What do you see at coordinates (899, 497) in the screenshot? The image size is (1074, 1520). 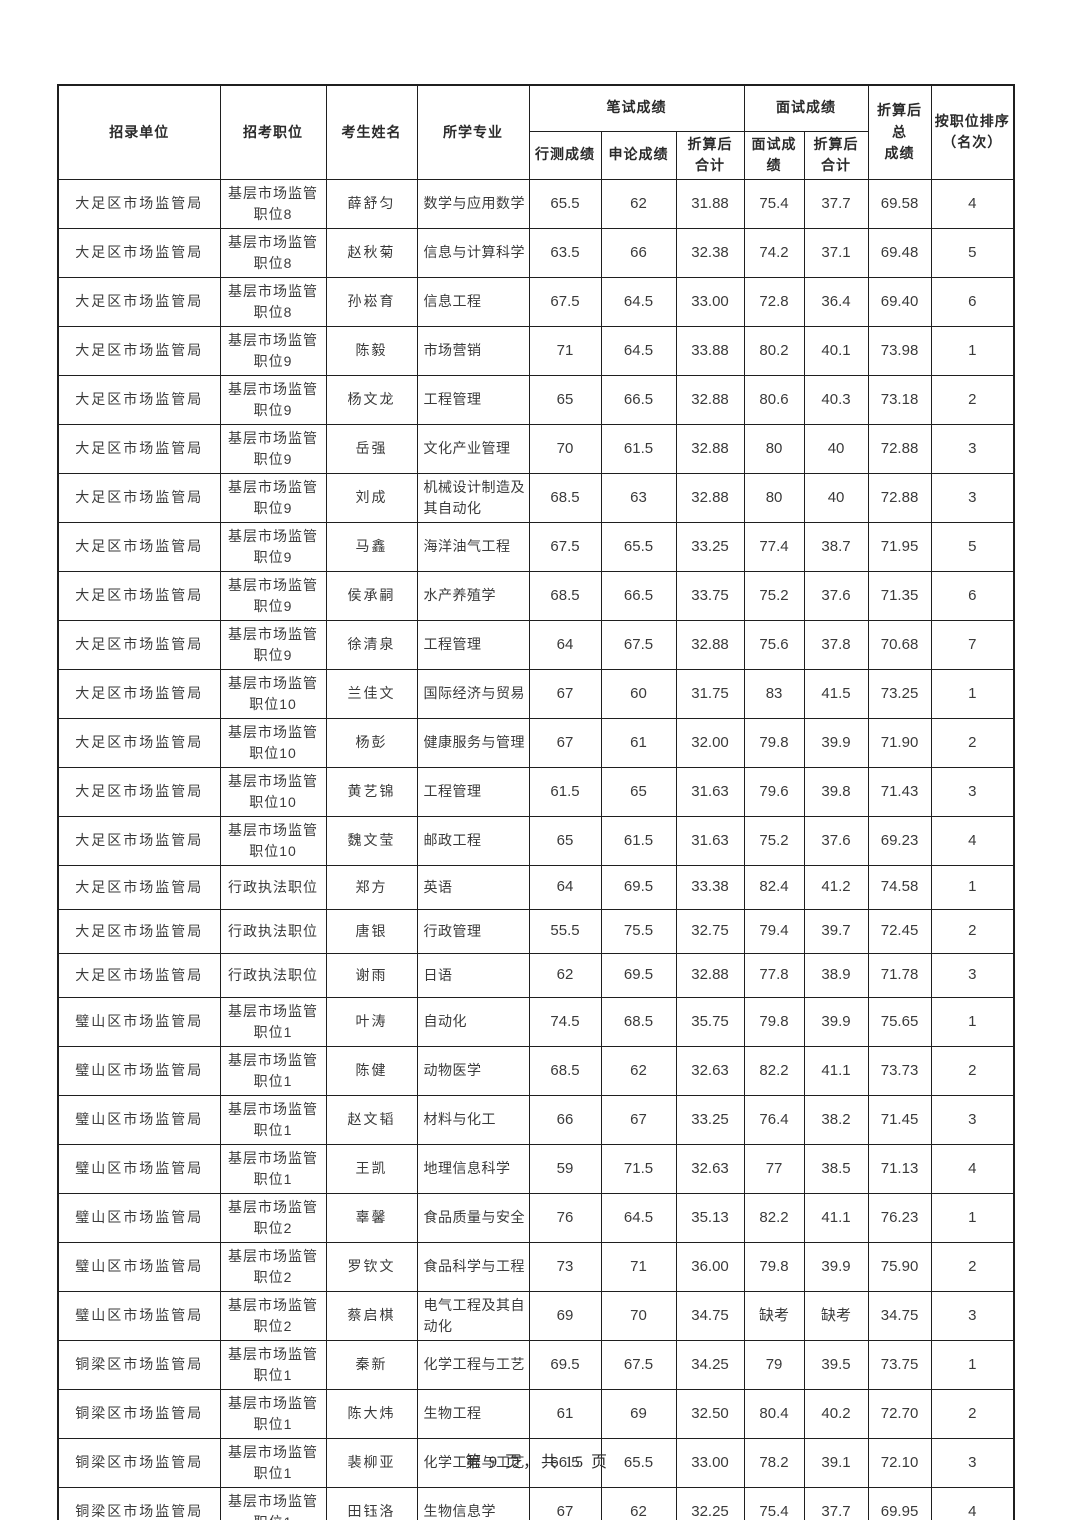 I see `cell-total-score: 72.88` at bounding box center [899, 497].